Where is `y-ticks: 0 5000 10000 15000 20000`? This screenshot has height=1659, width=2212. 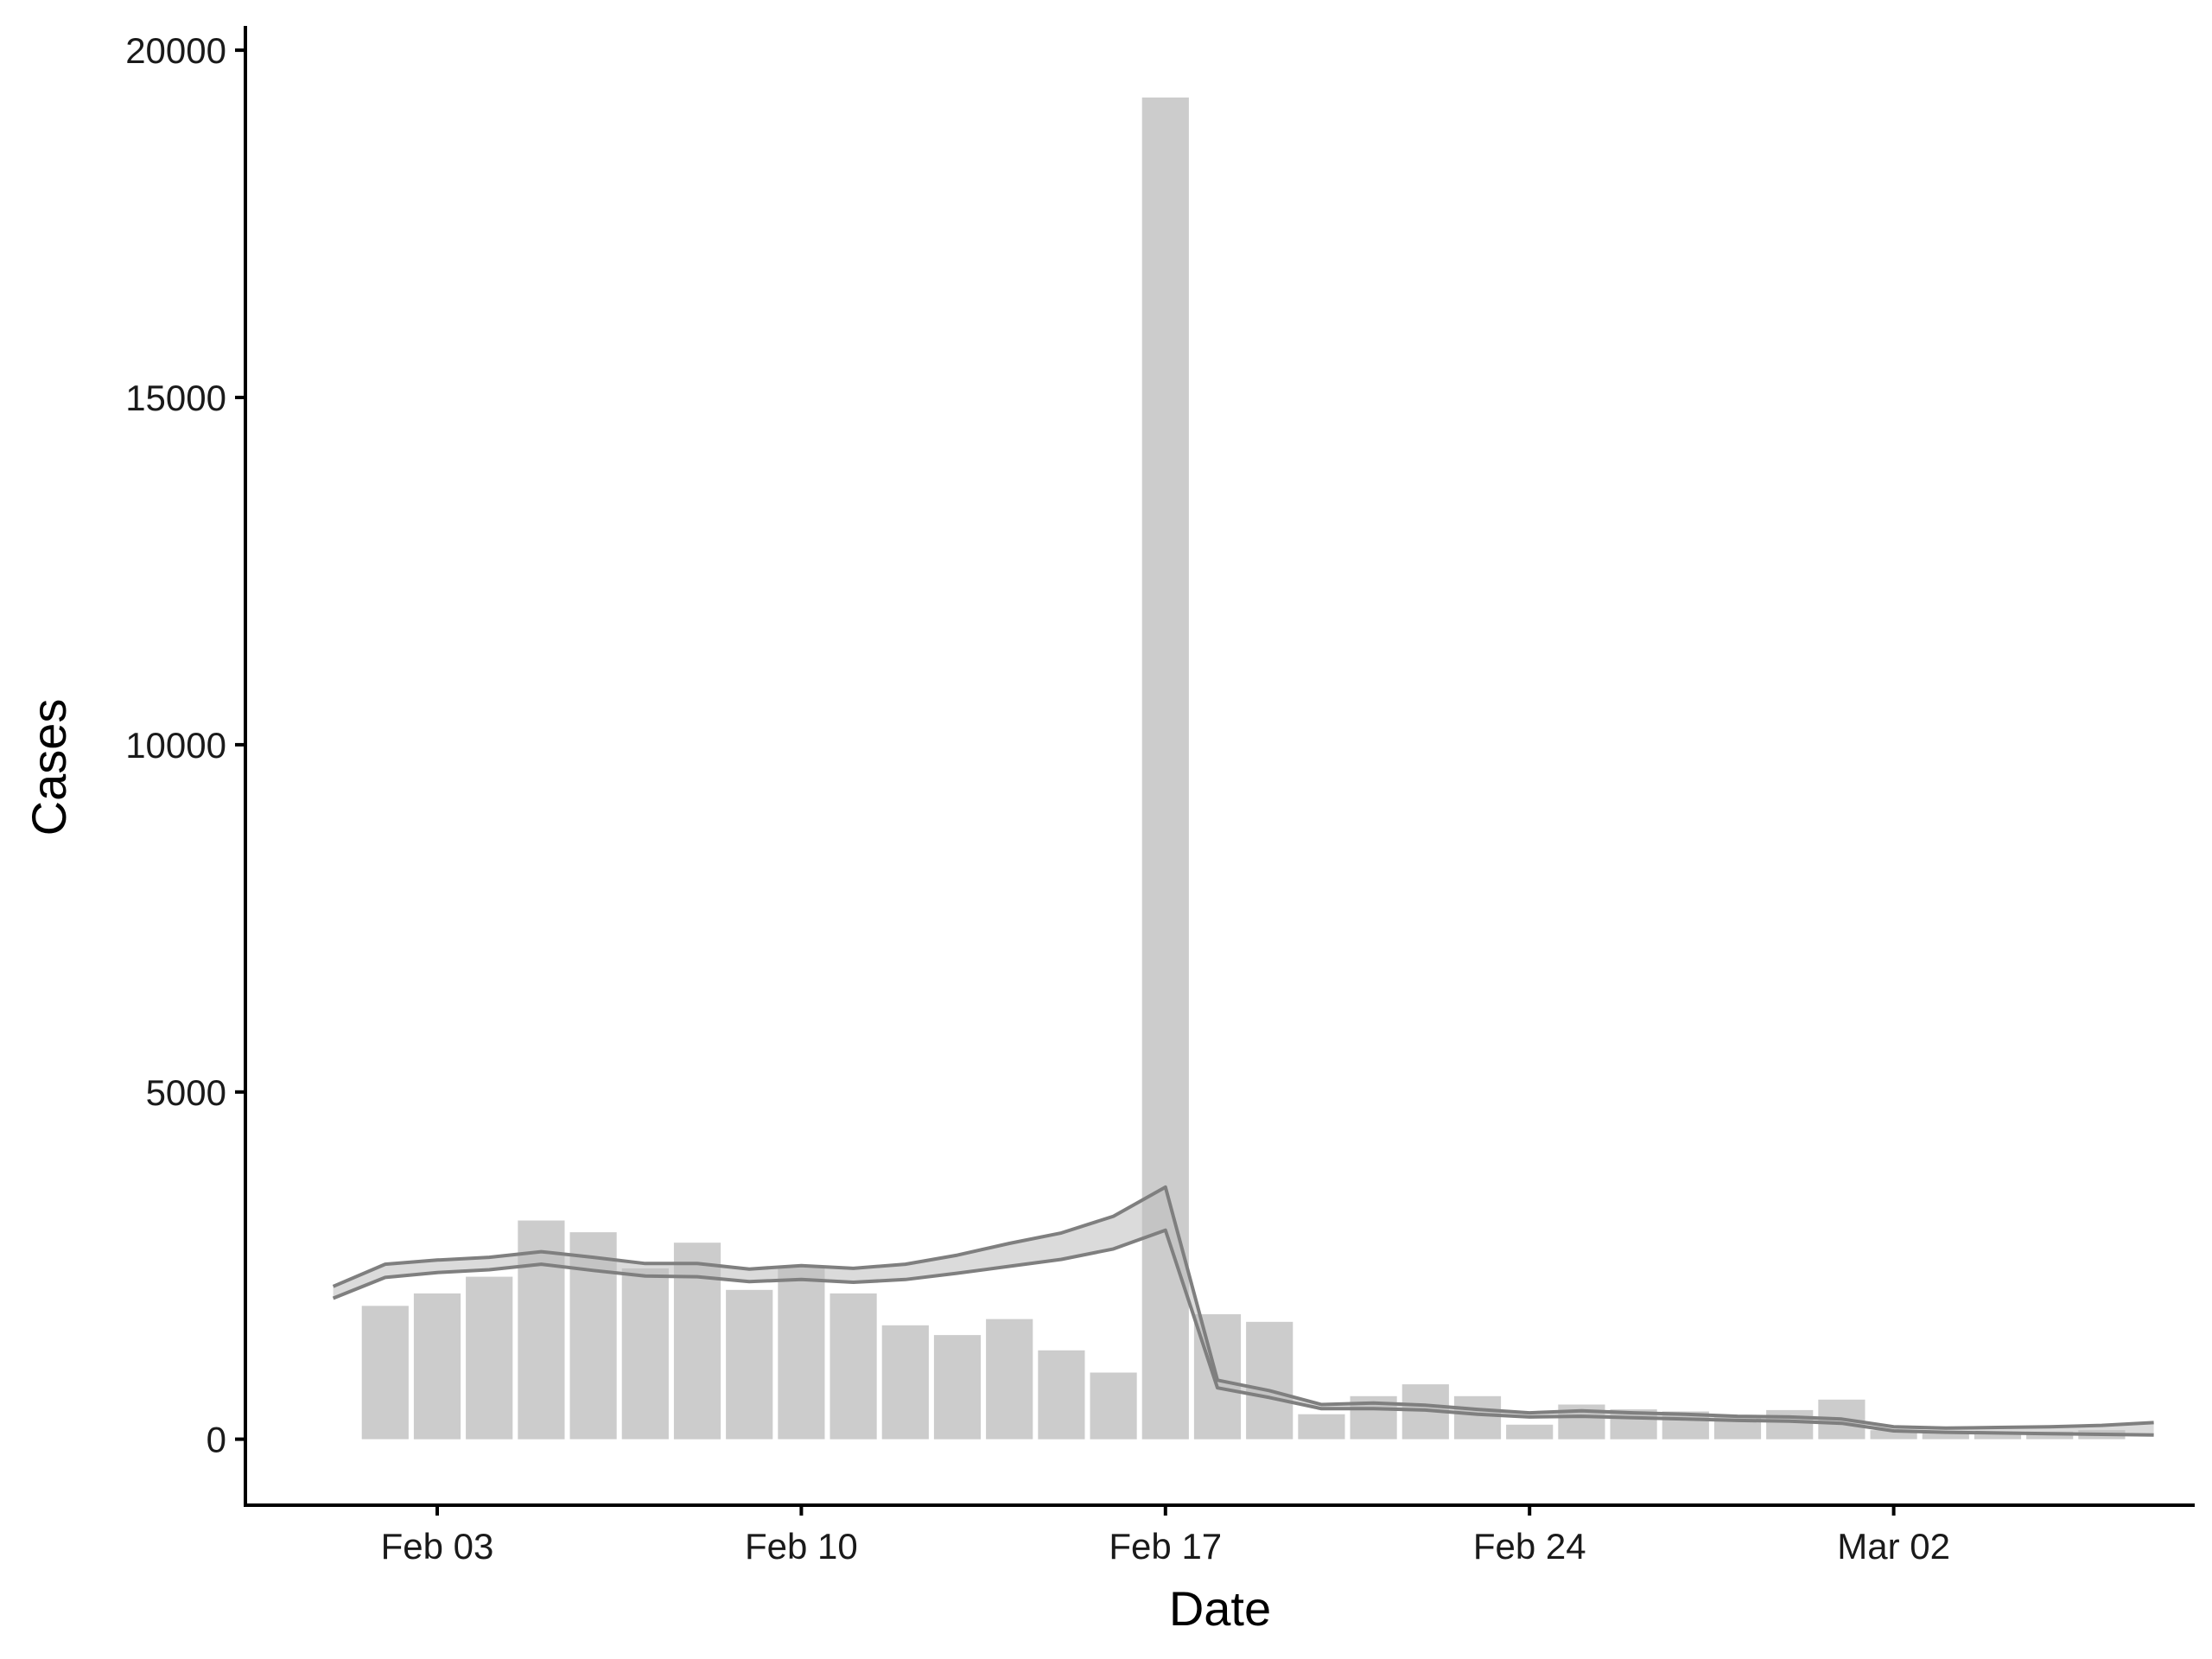 y-ticks: 0 5000 10000 15000 20000 is located at coordinates (185, 745).